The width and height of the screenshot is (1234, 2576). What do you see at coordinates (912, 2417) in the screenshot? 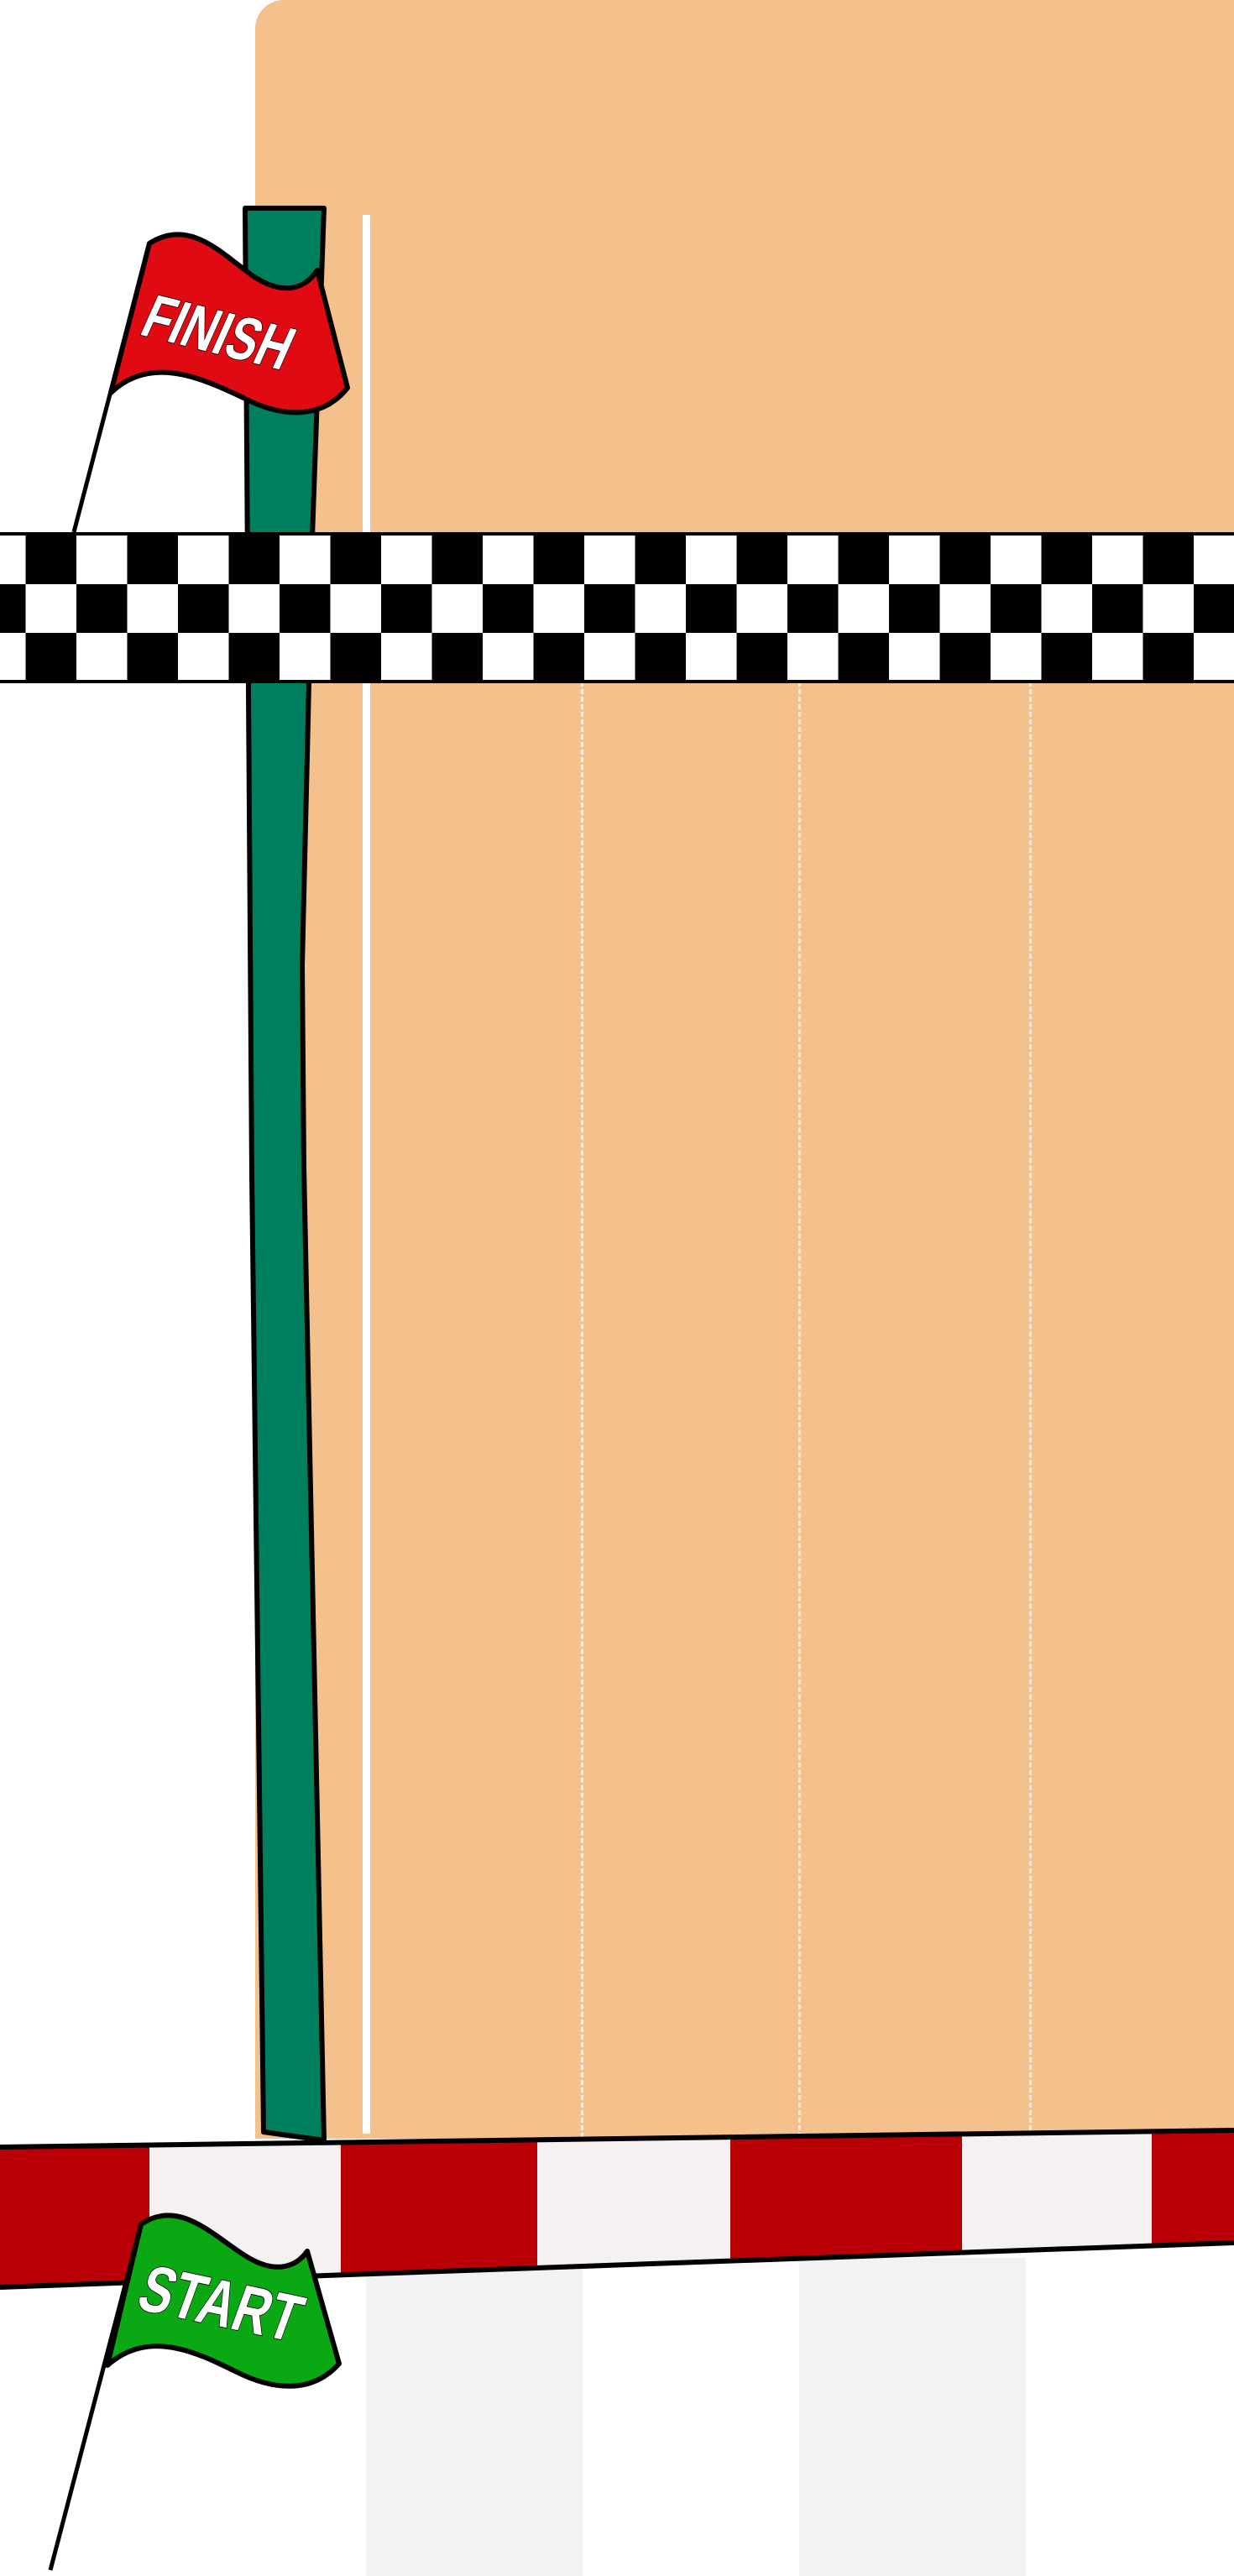
I see `lane-3-start-area` at bounding box center [912, 2417].